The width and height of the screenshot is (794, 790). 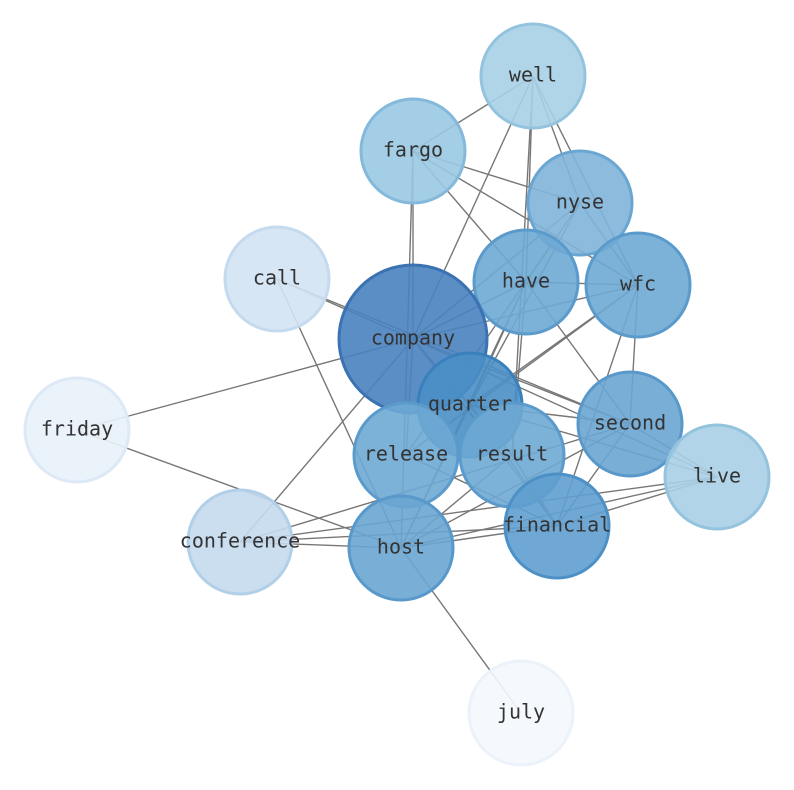 I want to click on node-label: july, so click(x=521, y=712).